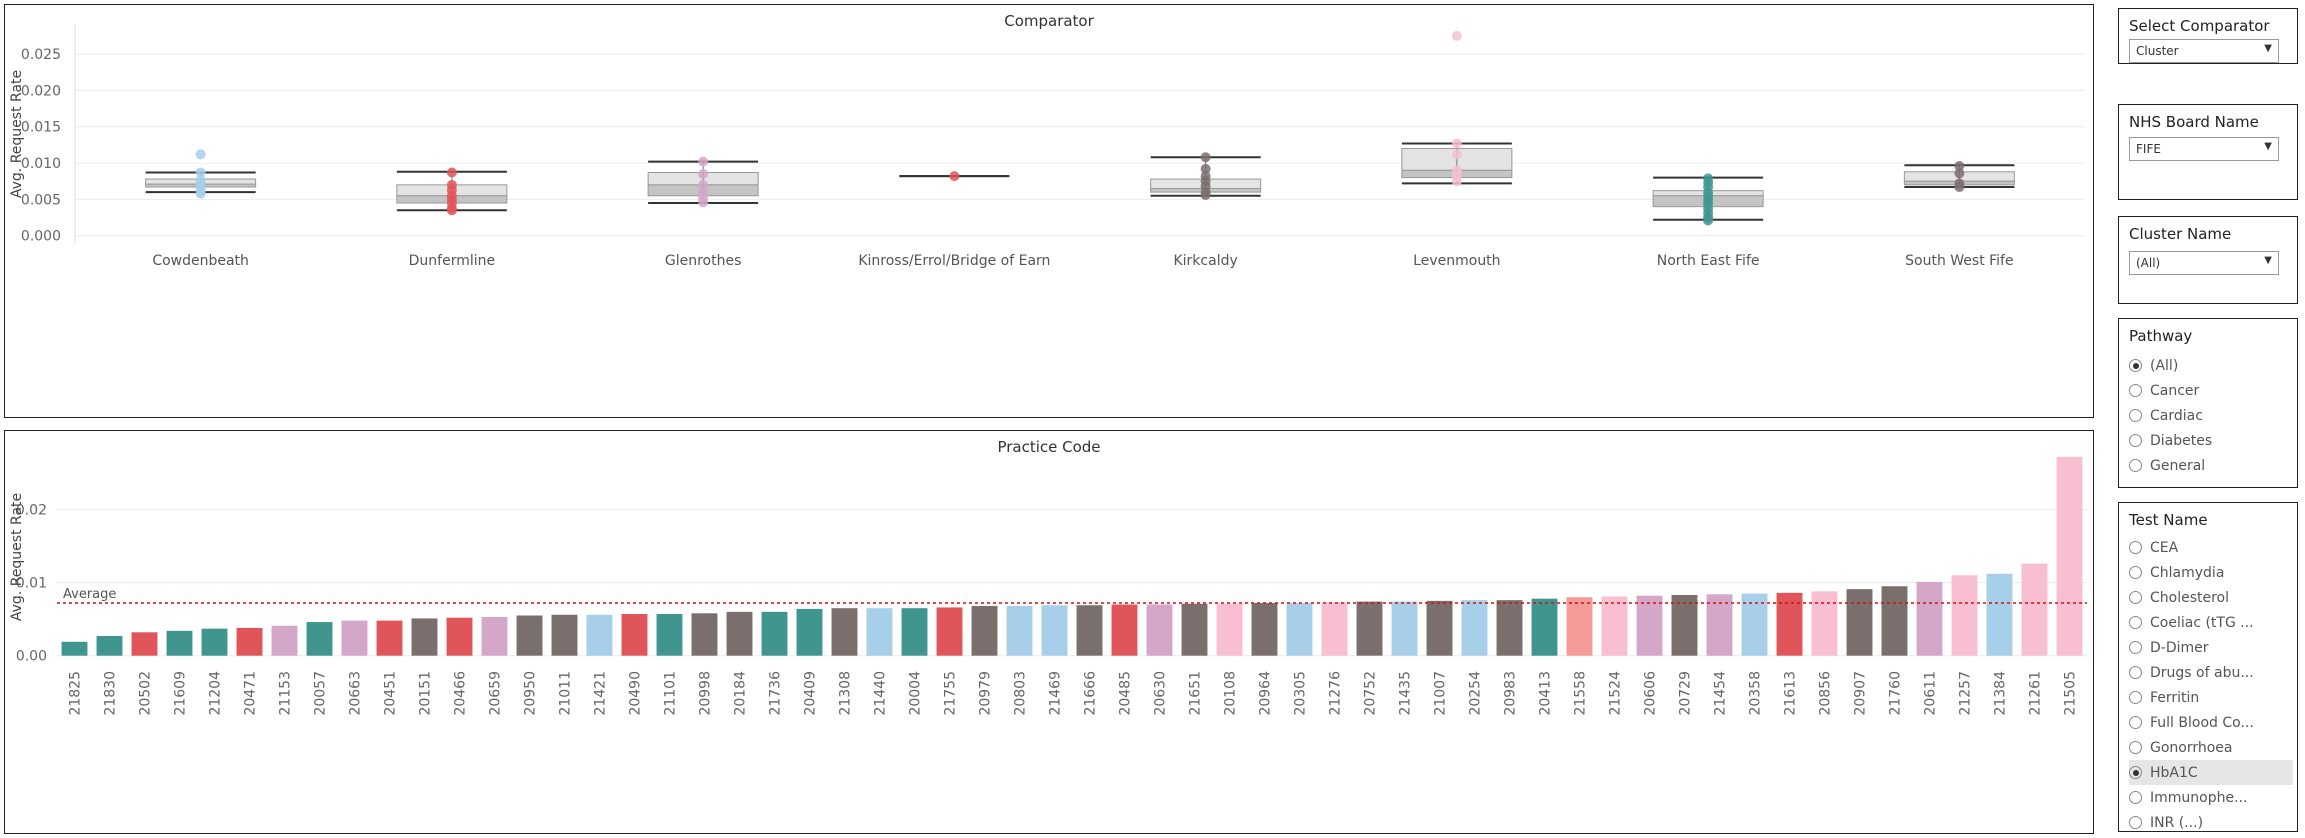 Image resolution: width=2305 pixels, height=838 pixels. I want to click on box-south-west-fife, so click(1959, 176).